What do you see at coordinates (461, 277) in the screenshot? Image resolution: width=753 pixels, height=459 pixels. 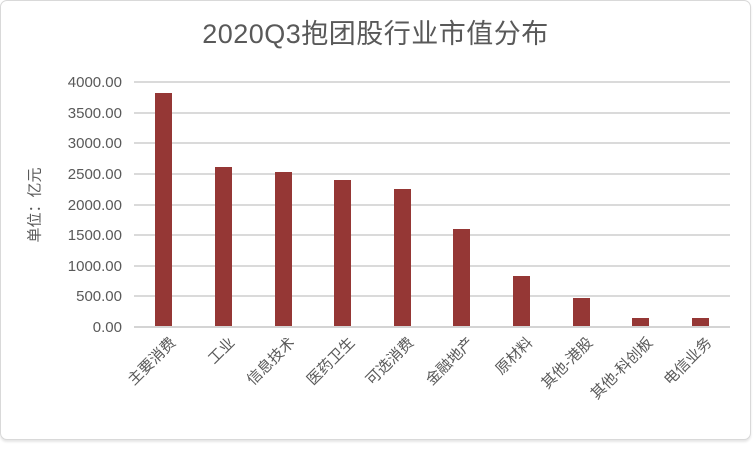 I see `bar-金融地产` at bounding box center [461, 277].